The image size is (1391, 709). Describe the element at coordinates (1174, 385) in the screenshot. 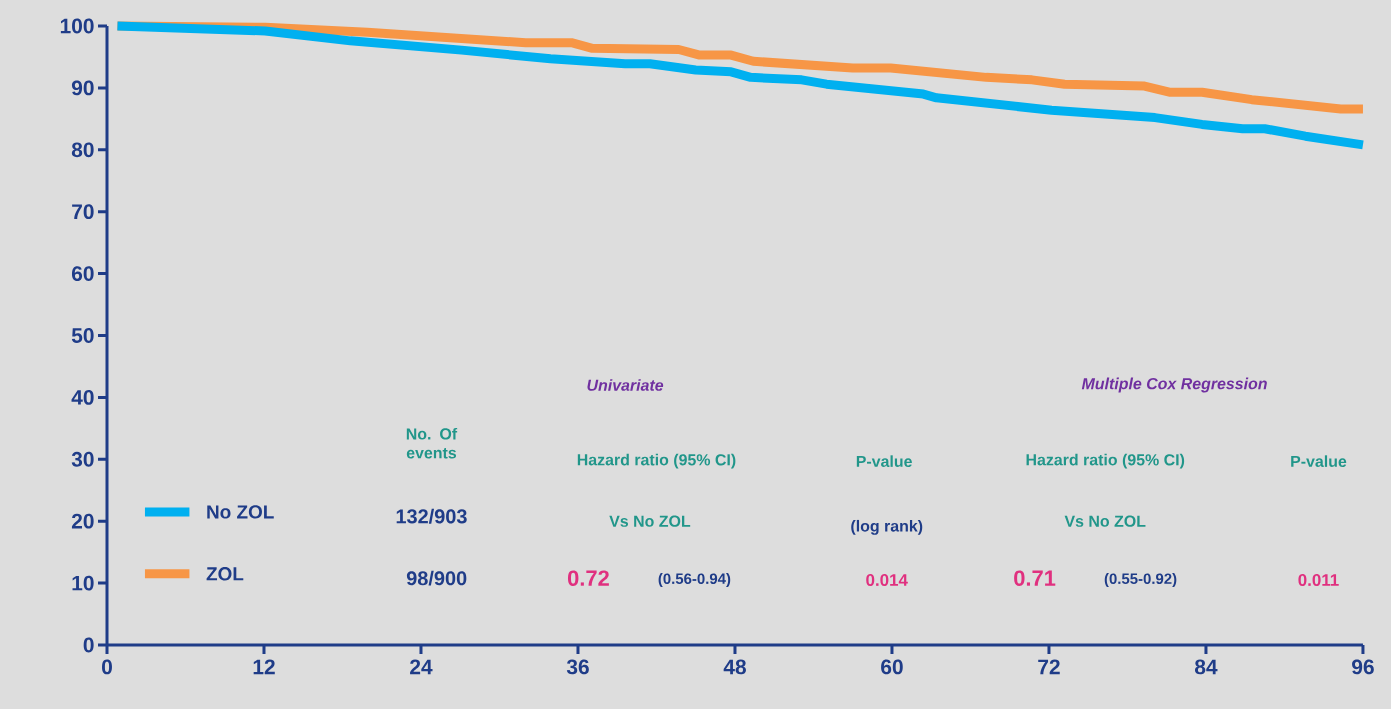

I see `annotation: Multiple Cox Regression` at that location.